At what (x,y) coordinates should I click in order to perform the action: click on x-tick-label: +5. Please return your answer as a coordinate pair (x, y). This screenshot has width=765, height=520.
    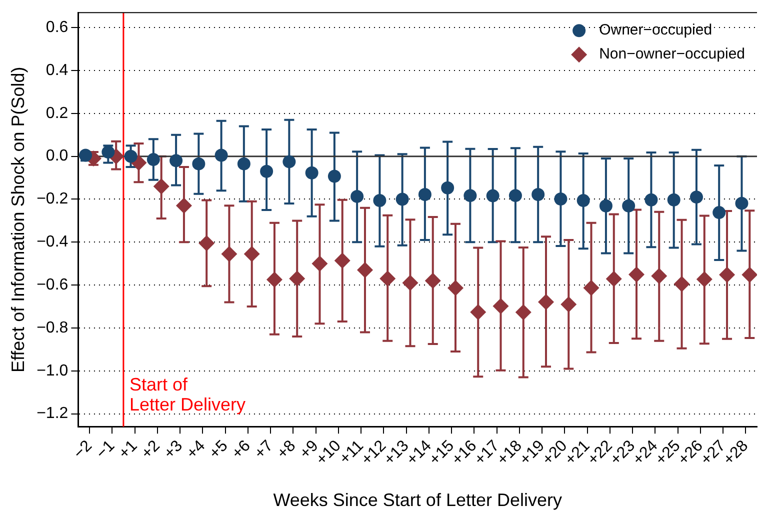
    Looking at the image, I should click on (219, 449).